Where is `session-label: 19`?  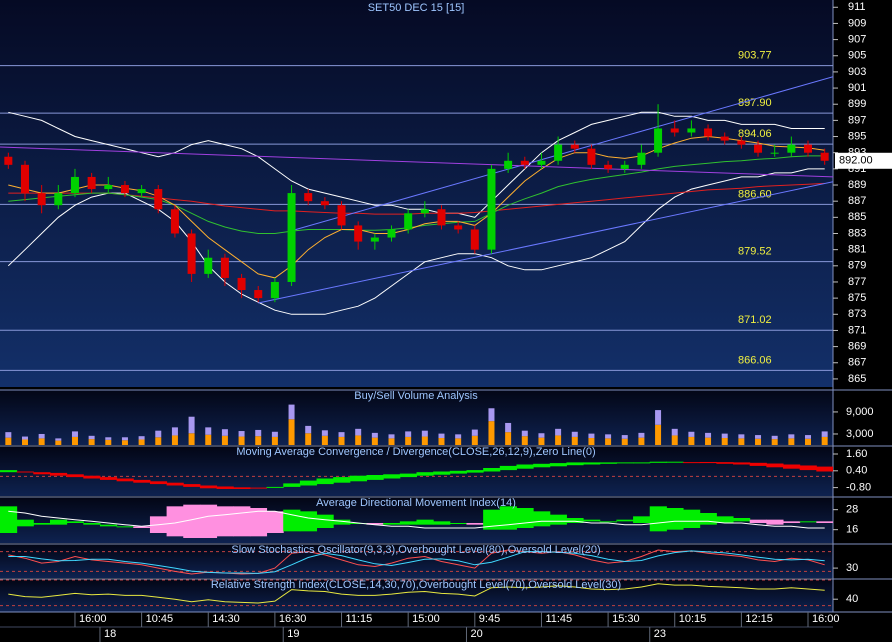
session-label: 19 is located at coordinates (293, 634).